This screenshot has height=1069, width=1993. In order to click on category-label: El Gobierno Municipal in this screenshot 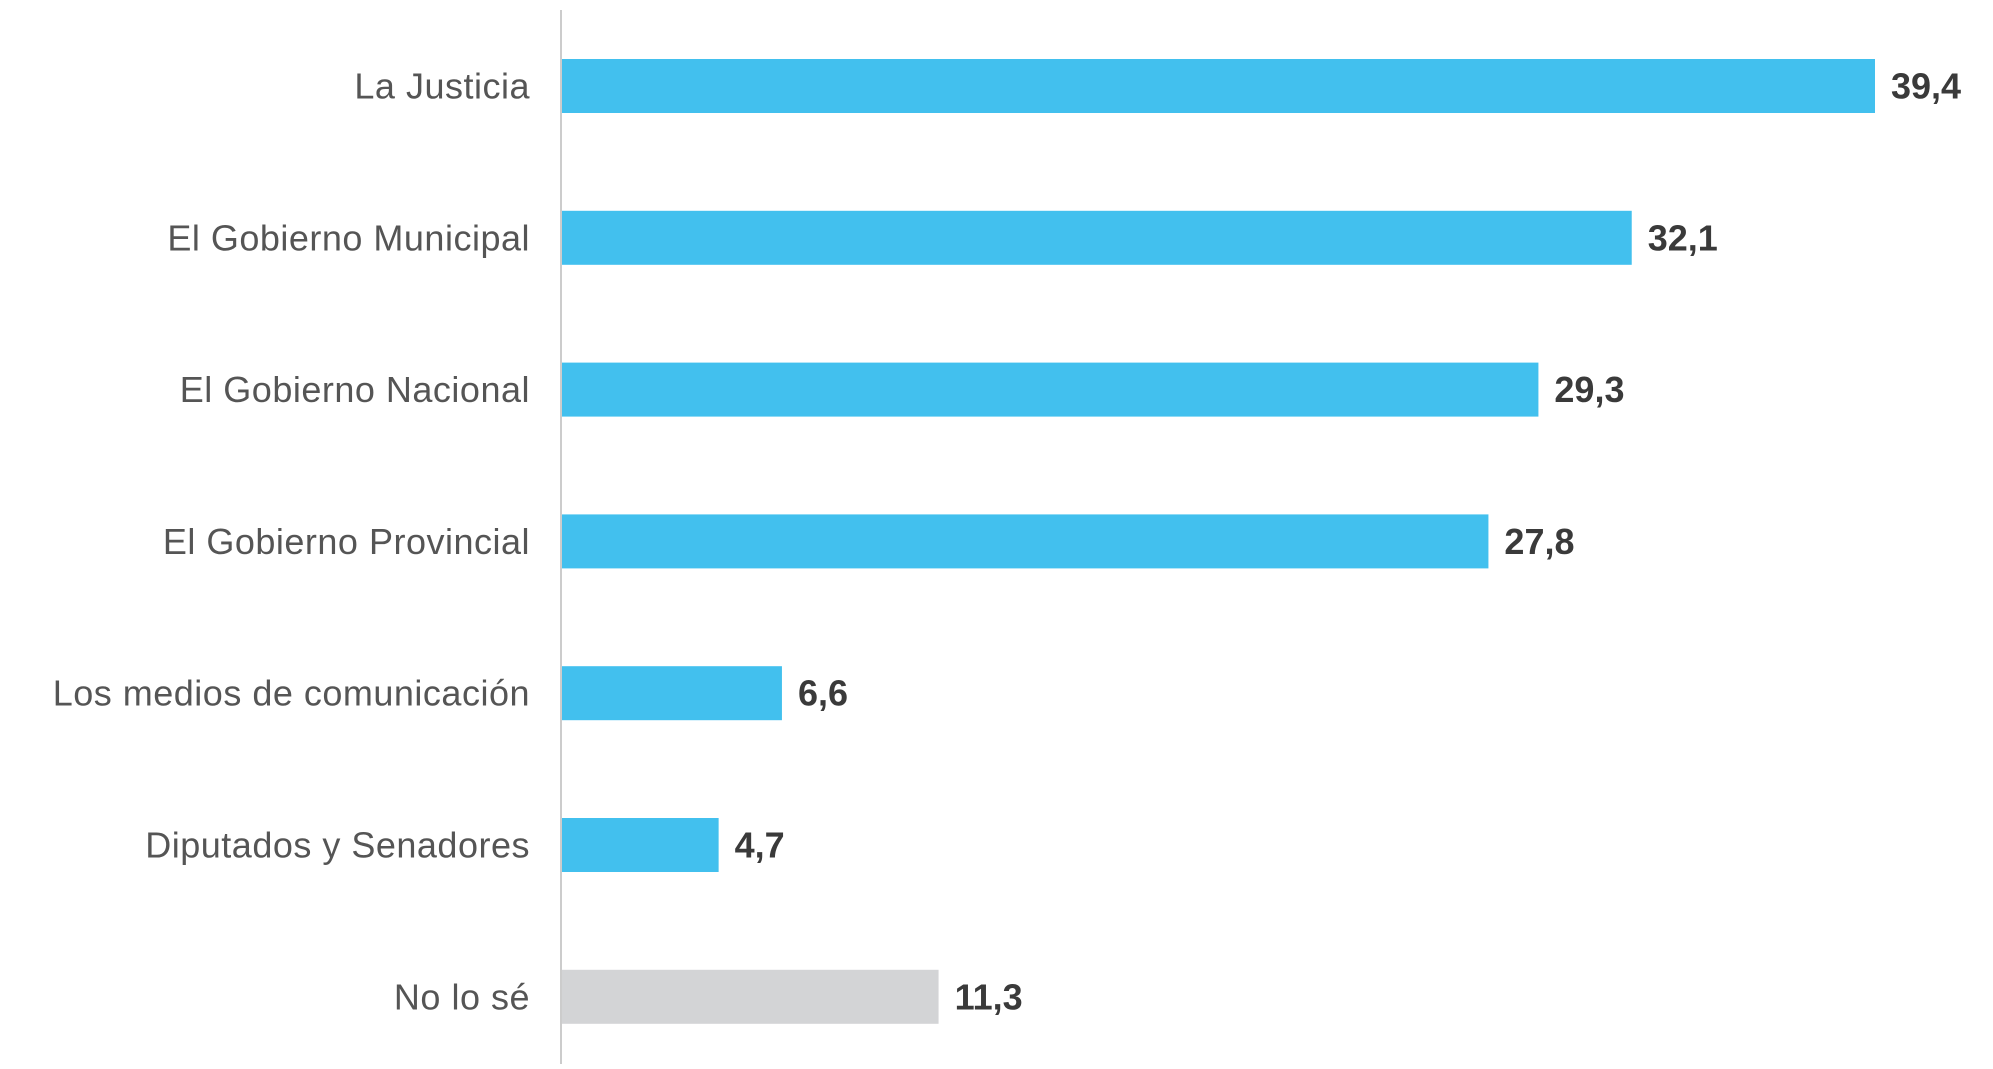, I will do `click(348, 237)`.